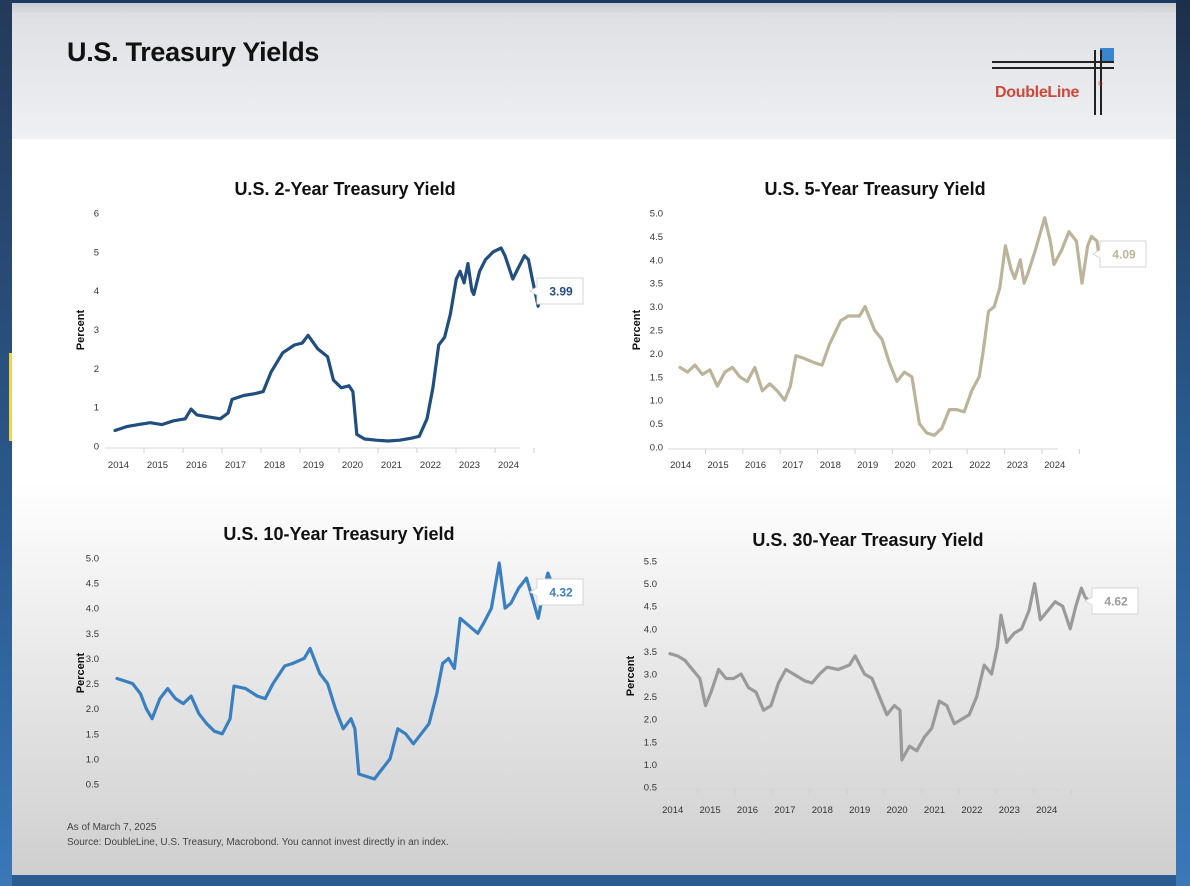  I want to click on chart-title-10yr: U.S. 10-Year Treasury Yield, so click(339, 534).